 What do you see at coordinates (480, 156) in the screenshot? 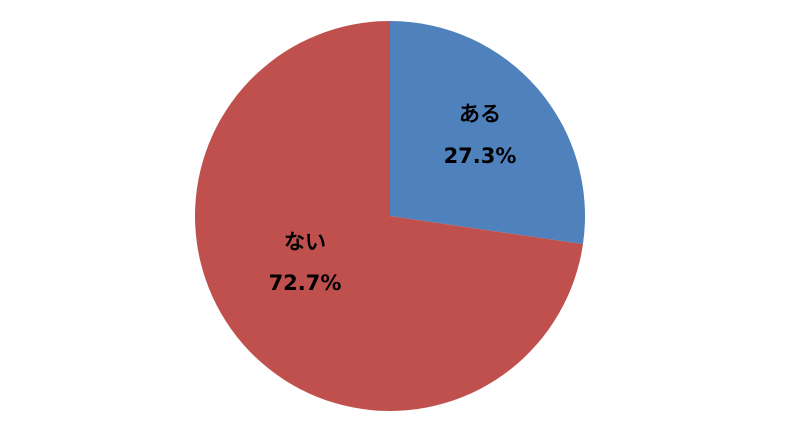
I see `slice-value-aru: 27.3%` at bounding box center [480, 156].